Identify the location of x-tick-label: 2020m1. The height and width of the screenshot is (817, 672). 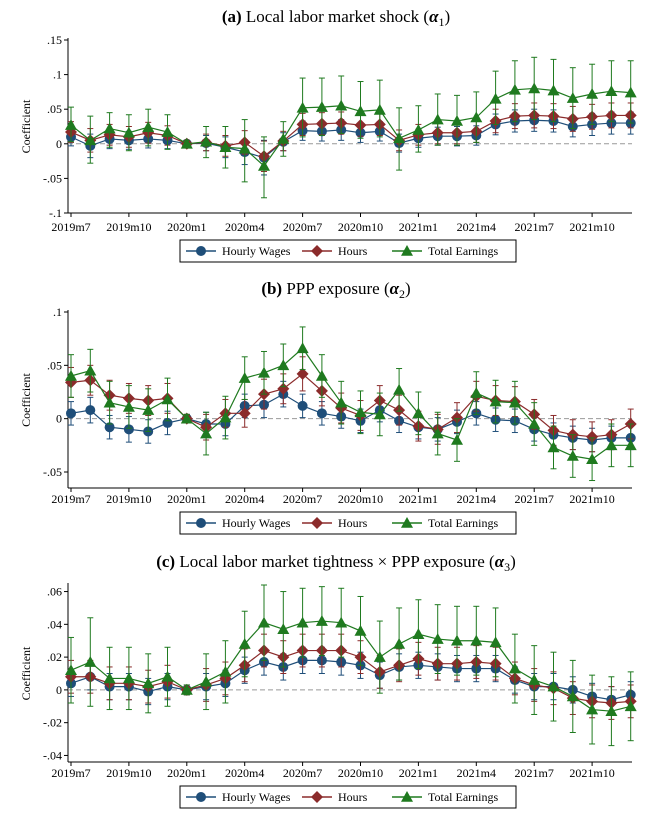
(186, 499).